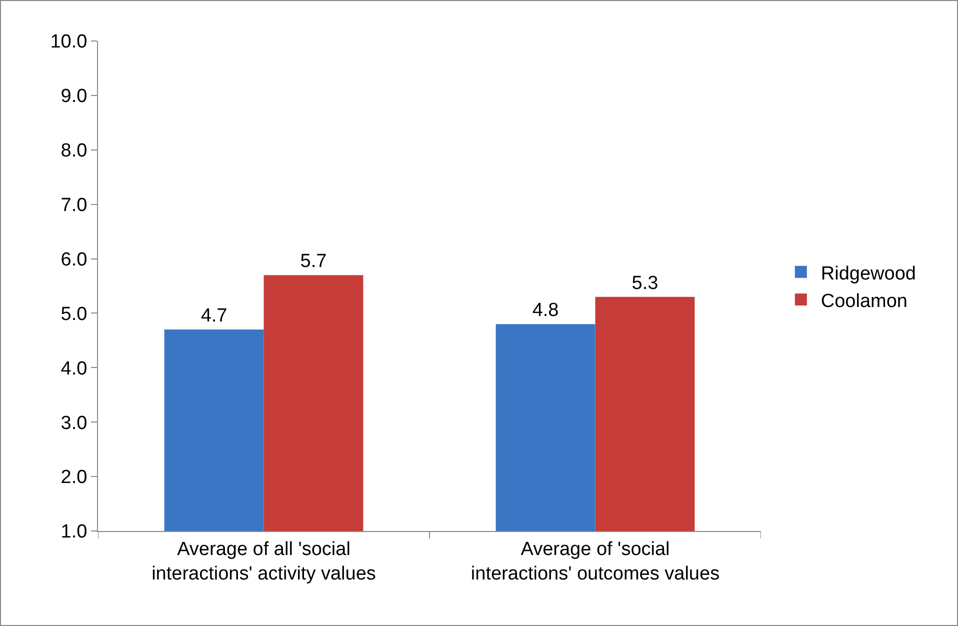  I want to click on y-tick-label: 6.0, so click(74, 259).